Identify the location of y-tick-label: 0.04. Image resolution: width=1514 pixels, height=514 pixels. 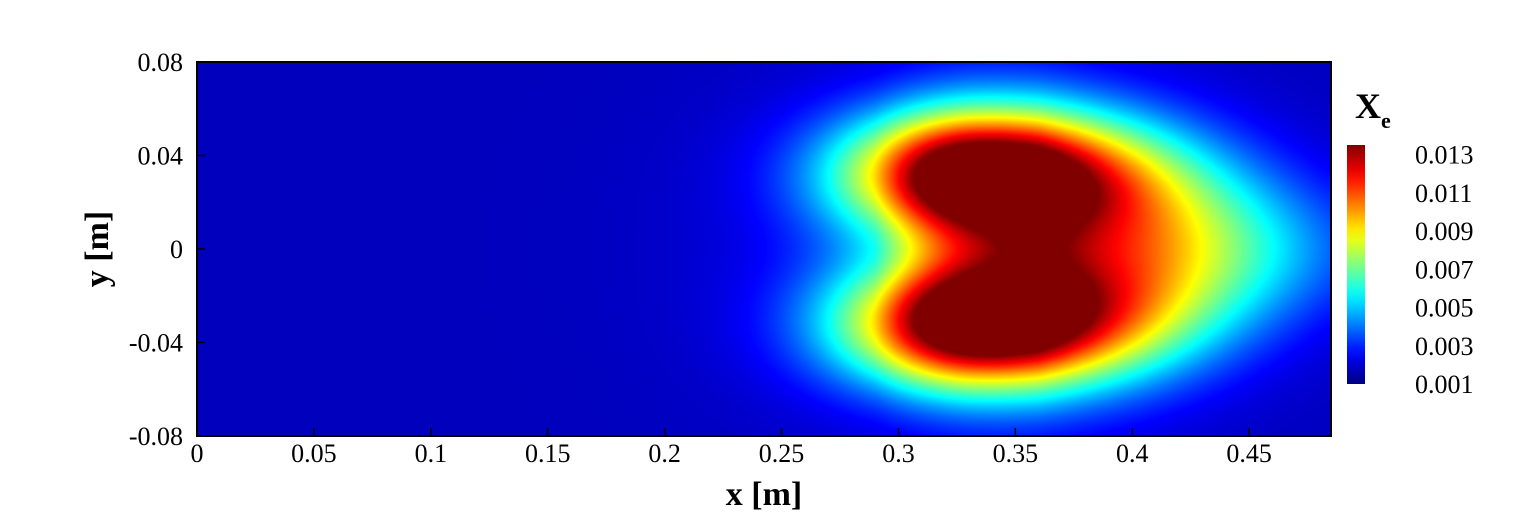
(161, 156).